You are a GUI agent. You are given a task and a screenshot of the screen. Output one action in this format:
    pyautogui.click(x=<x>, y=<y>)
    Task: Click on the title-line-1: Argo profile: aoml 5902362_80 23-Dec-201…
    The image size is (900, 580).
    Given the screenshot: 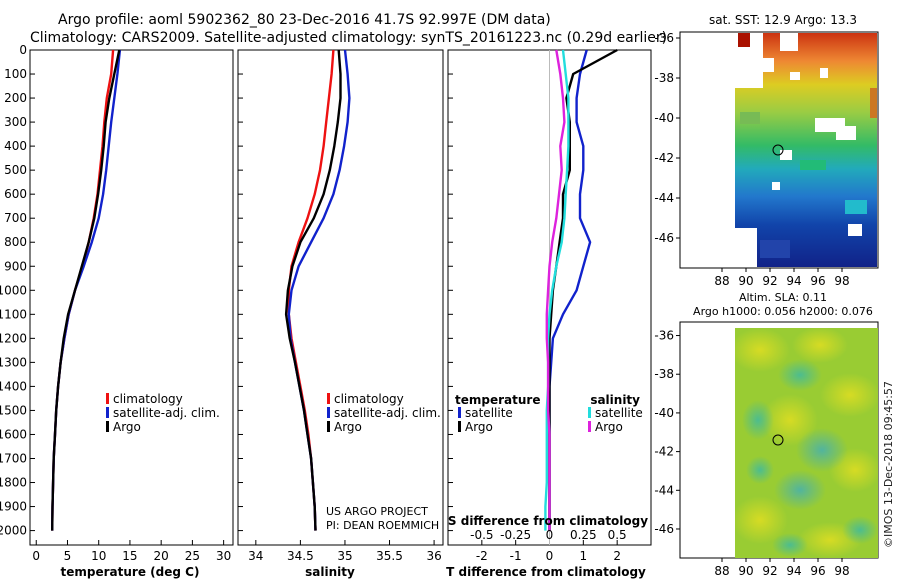 What is the action you would take?
    pyautogui.click(x=304, y=20)
    